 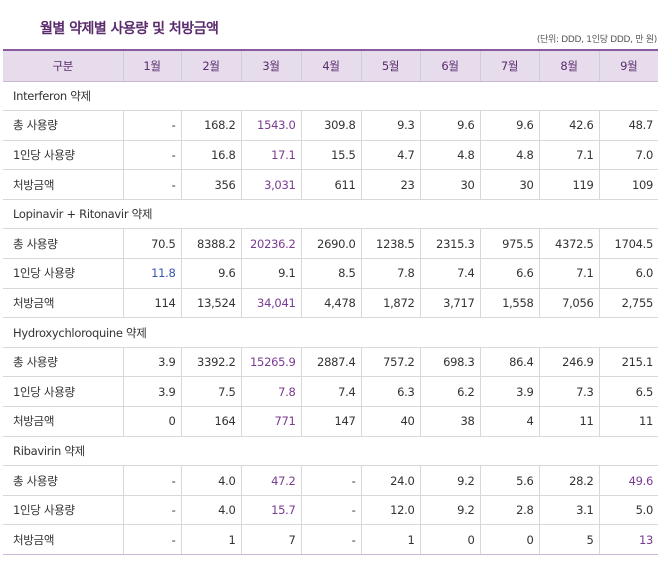 What do you see at coordinates (628, 303) in the screenshot?
I see `value-cell: 2,755` at bounding box center [628, 303].